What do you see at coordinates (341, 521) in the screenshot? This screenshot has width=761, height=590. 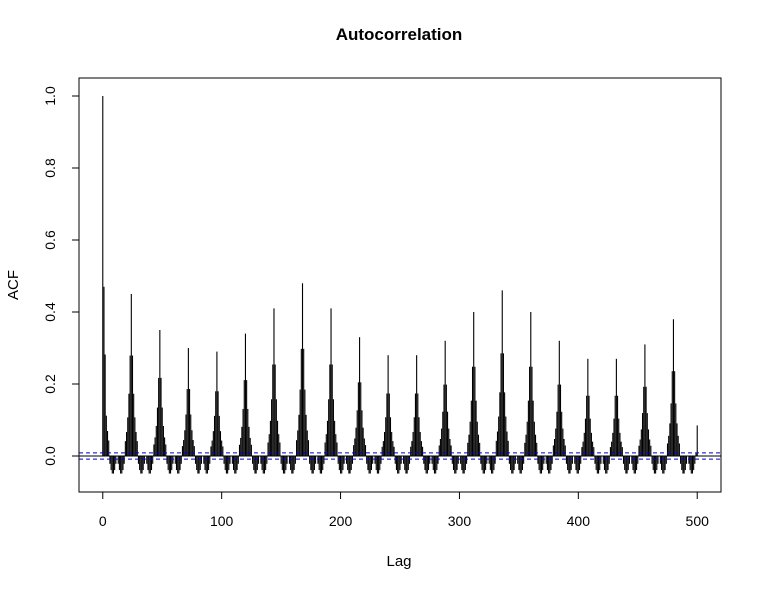 I see `x-tick-label: 200` at bounding box center [341, 521].